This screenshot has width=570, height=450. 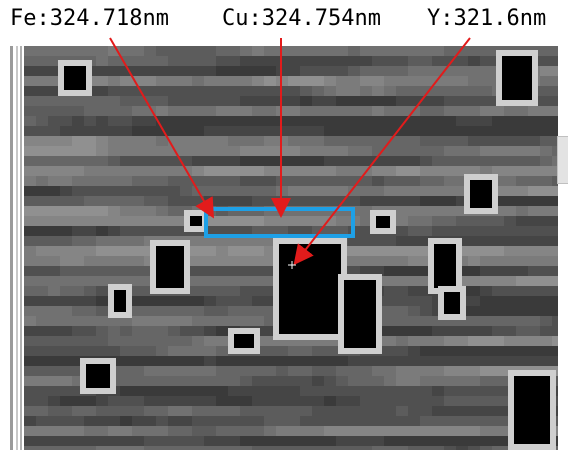 I want to click on cu-wavelength-label: Cu:324.754nm, so click(x=301, y=18).